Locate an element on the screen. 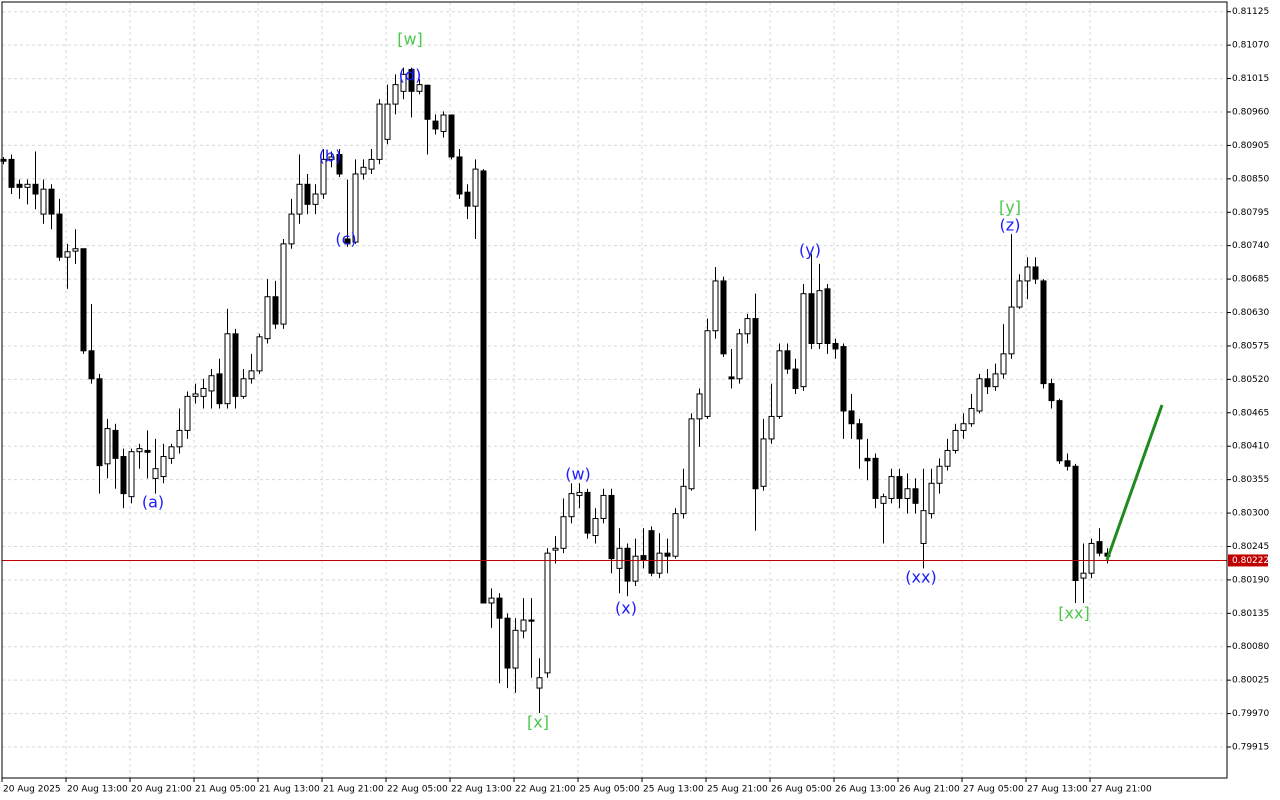 This screenshot has width=1280, height=800. y-tick-label: 0.80850 is located at coordinates (1250, 179).